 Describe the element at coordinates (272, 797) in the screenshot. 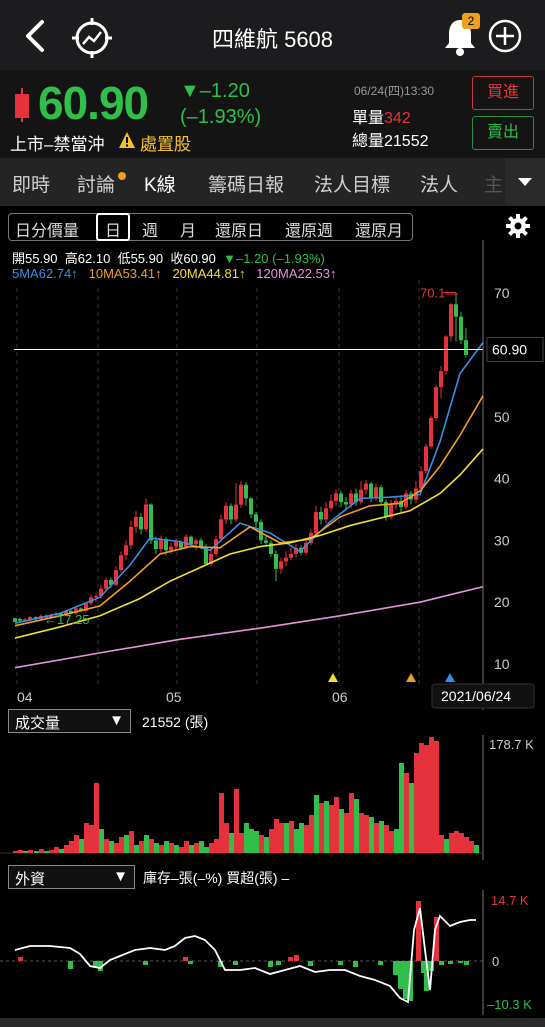

I see `volume-chart: 178.7 K` at that location.